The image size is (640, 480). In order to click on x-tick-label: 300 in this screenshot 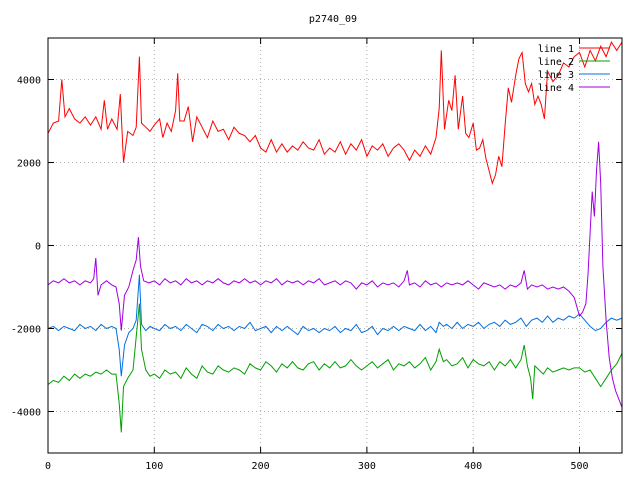, I will do `click(367, 466)`.